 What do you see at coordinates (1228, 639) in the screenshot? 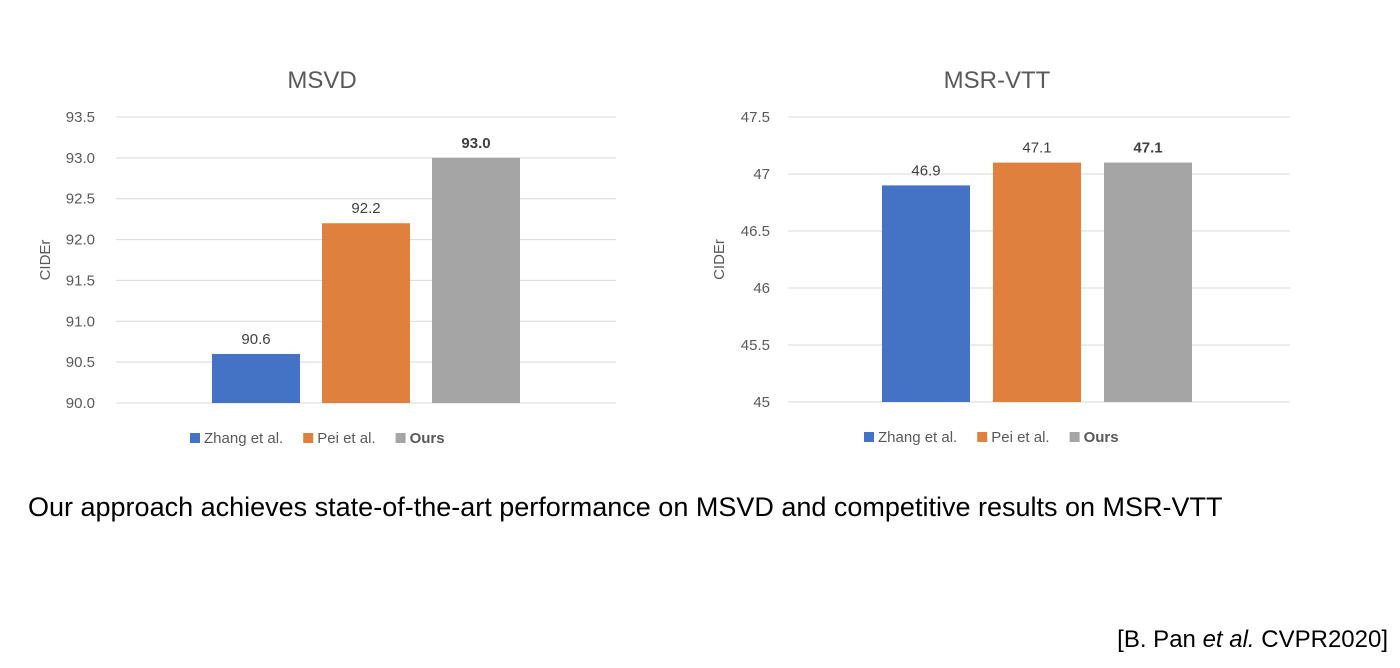
I see `citation-italic: et al.` at bounding box center [1228, 639].